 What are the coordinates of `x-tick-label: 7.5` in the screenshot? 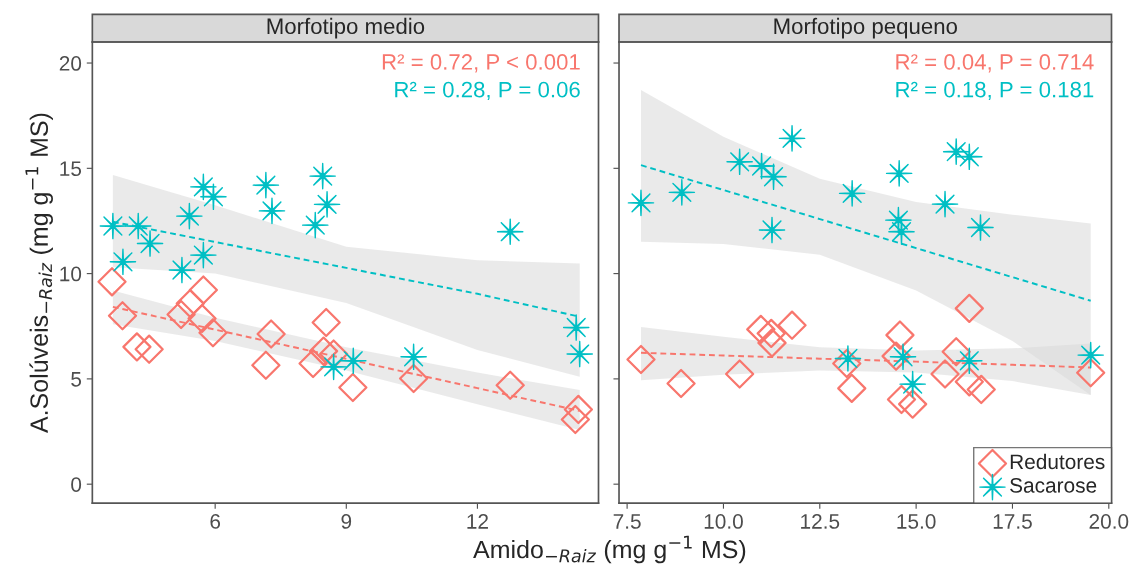 It's located at (627, 521).